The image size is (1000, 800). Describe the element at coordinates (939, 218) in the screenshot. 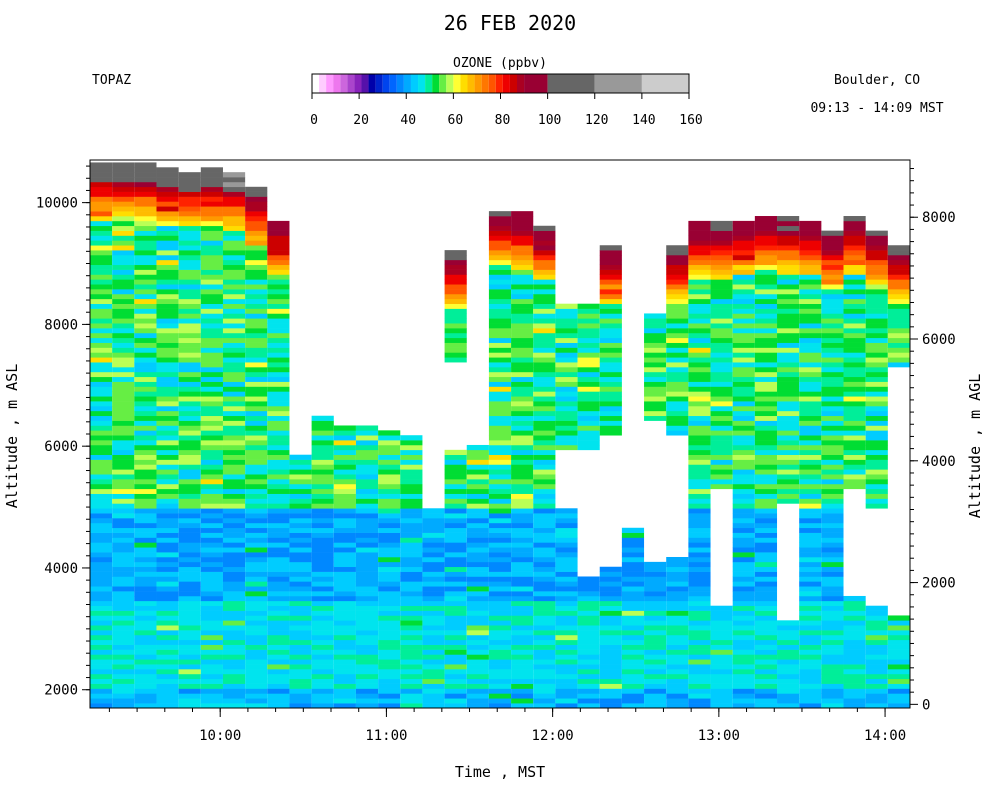

I see `y-right-tick-label: 8000` at that location.